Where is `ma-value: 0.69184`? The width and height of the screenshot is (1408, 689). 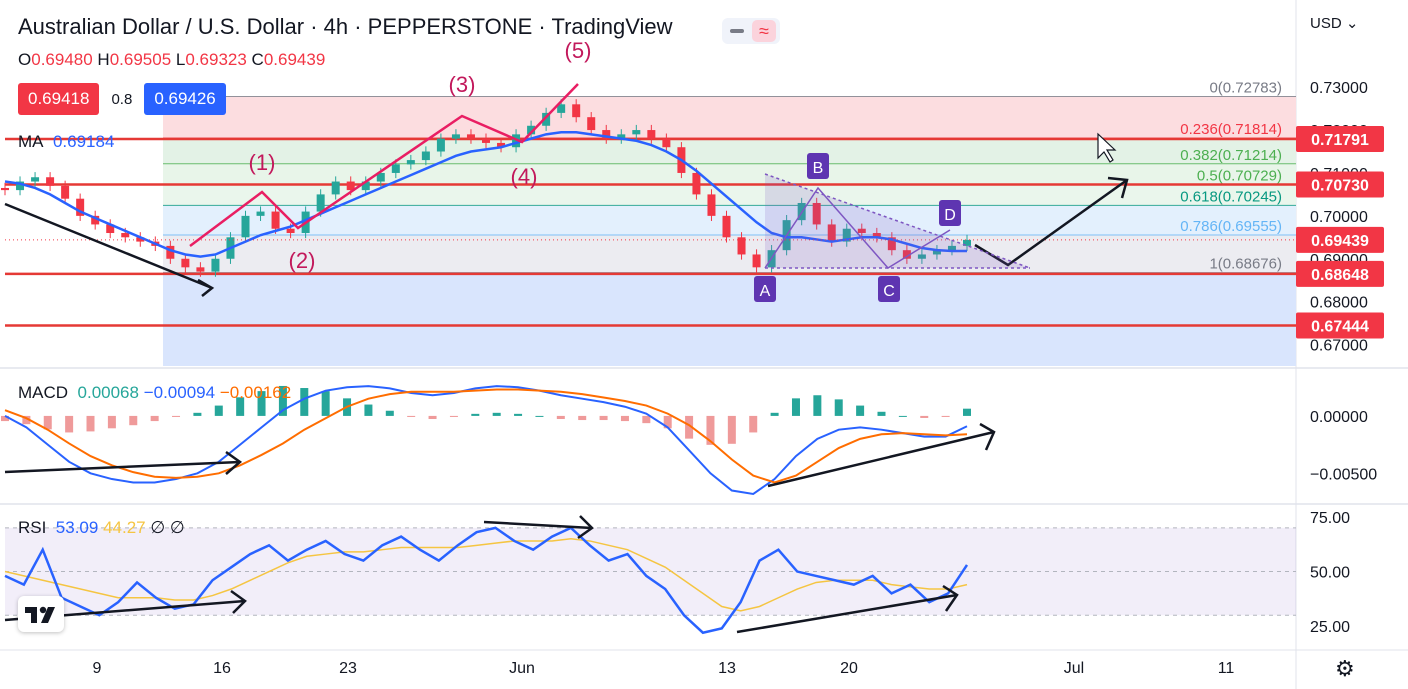 ma-value: 0.69184 is located at coordinates (83, 141).